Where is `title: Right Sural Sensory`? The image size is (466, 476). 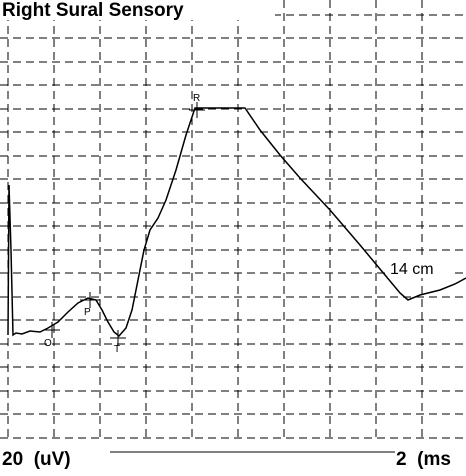
title: Right Sural Sensory is located at coordinates (93, 10).